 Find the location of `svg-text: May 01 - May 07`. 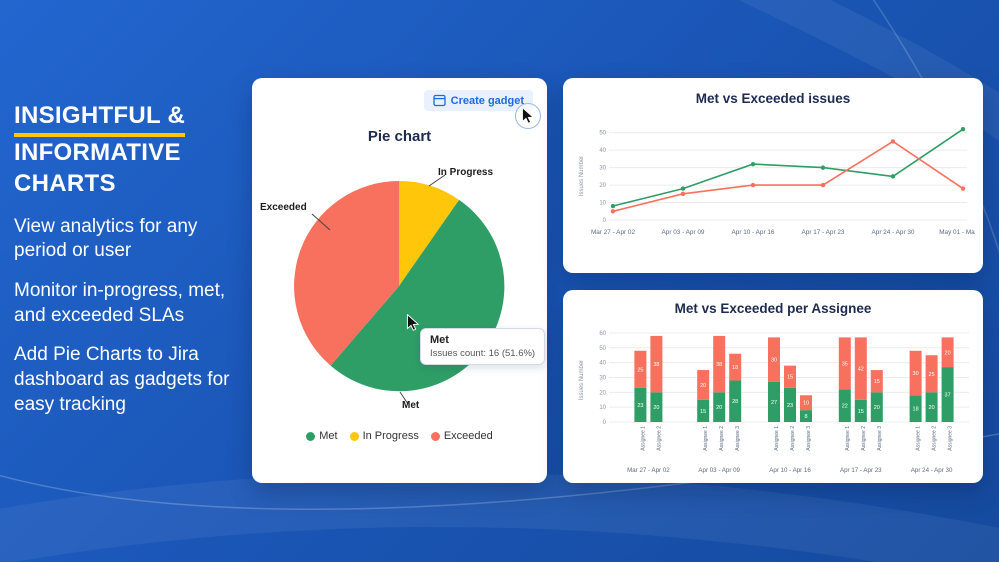

svg-text: May 01 - May 07 is located at coordinates (957, 232).